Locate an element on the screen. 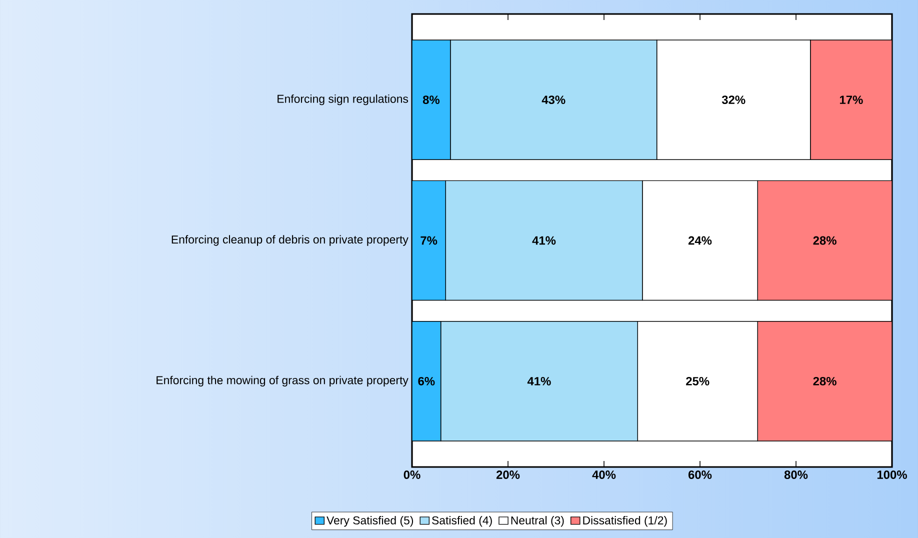 This screenshot has height=538, width=918. data-label: 32% is located at coordinates (734, 100).